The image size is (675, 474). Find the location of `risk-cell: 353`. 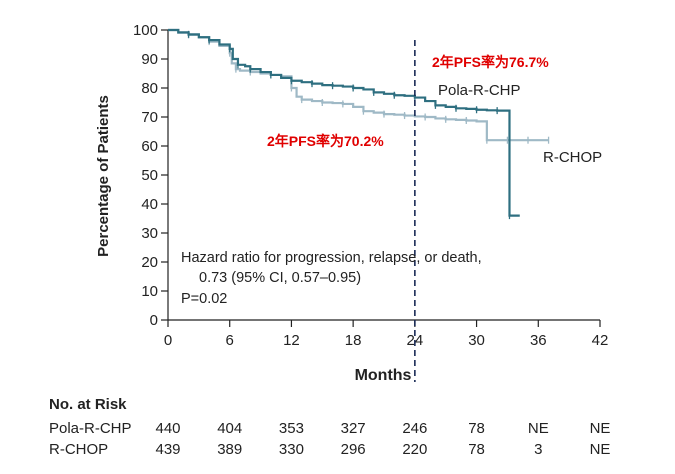

risk-cell: 353 is located at coordinates (291, 428).